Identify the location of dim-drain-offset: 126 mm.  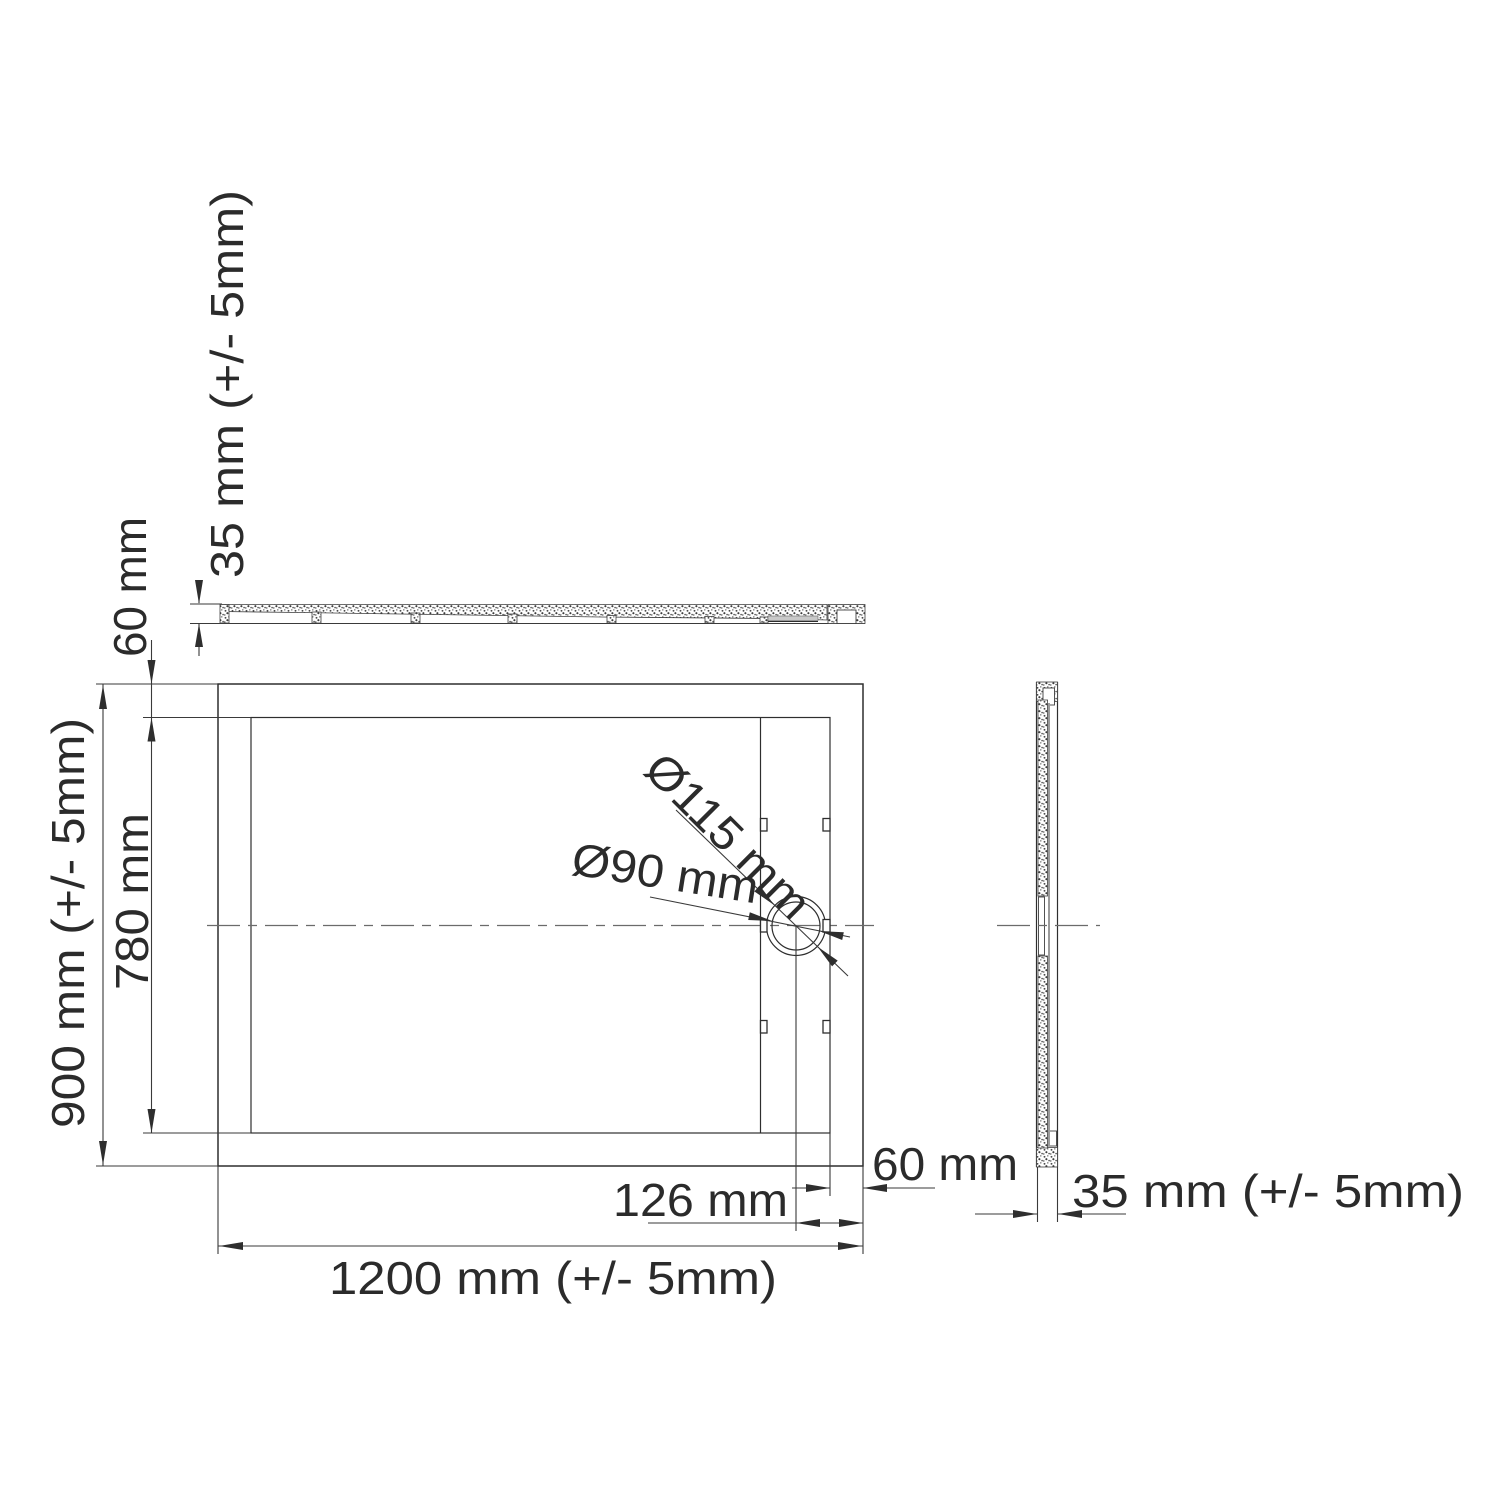
(738, 1200).